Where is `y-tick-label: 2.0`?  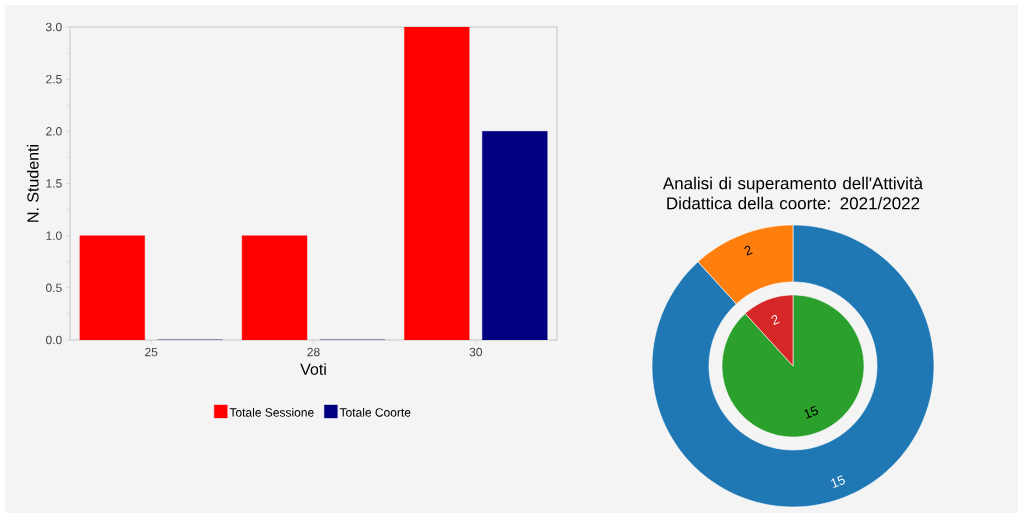
y-tick-label: 2.0 is located at coordinates (54, 131).